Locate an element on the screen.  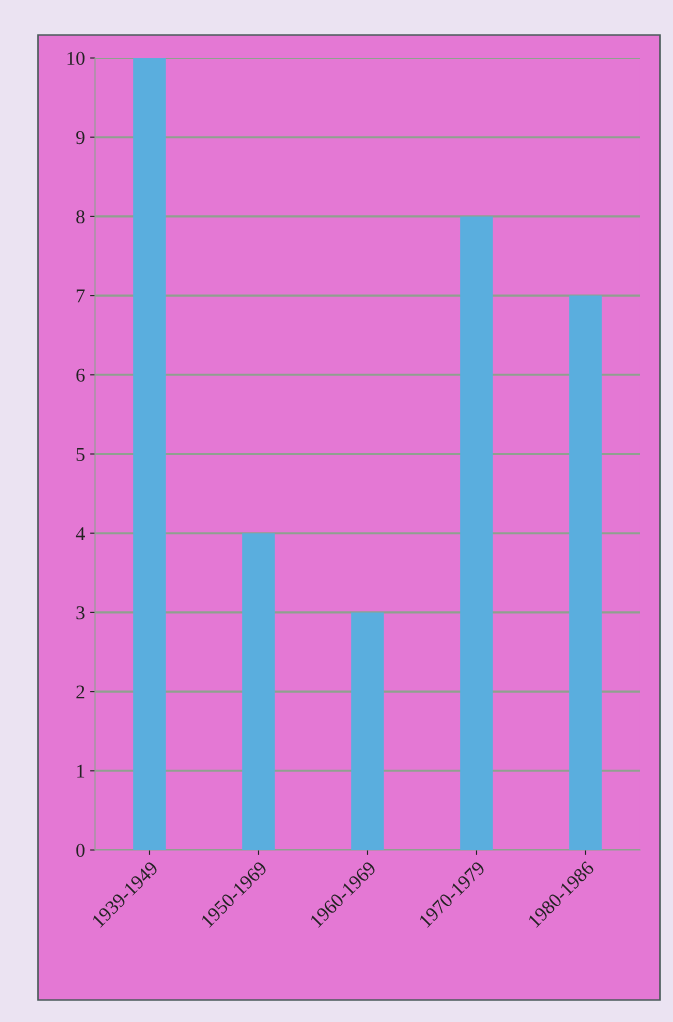
y-tick-label: 9 is located at coordinates (80, 138).